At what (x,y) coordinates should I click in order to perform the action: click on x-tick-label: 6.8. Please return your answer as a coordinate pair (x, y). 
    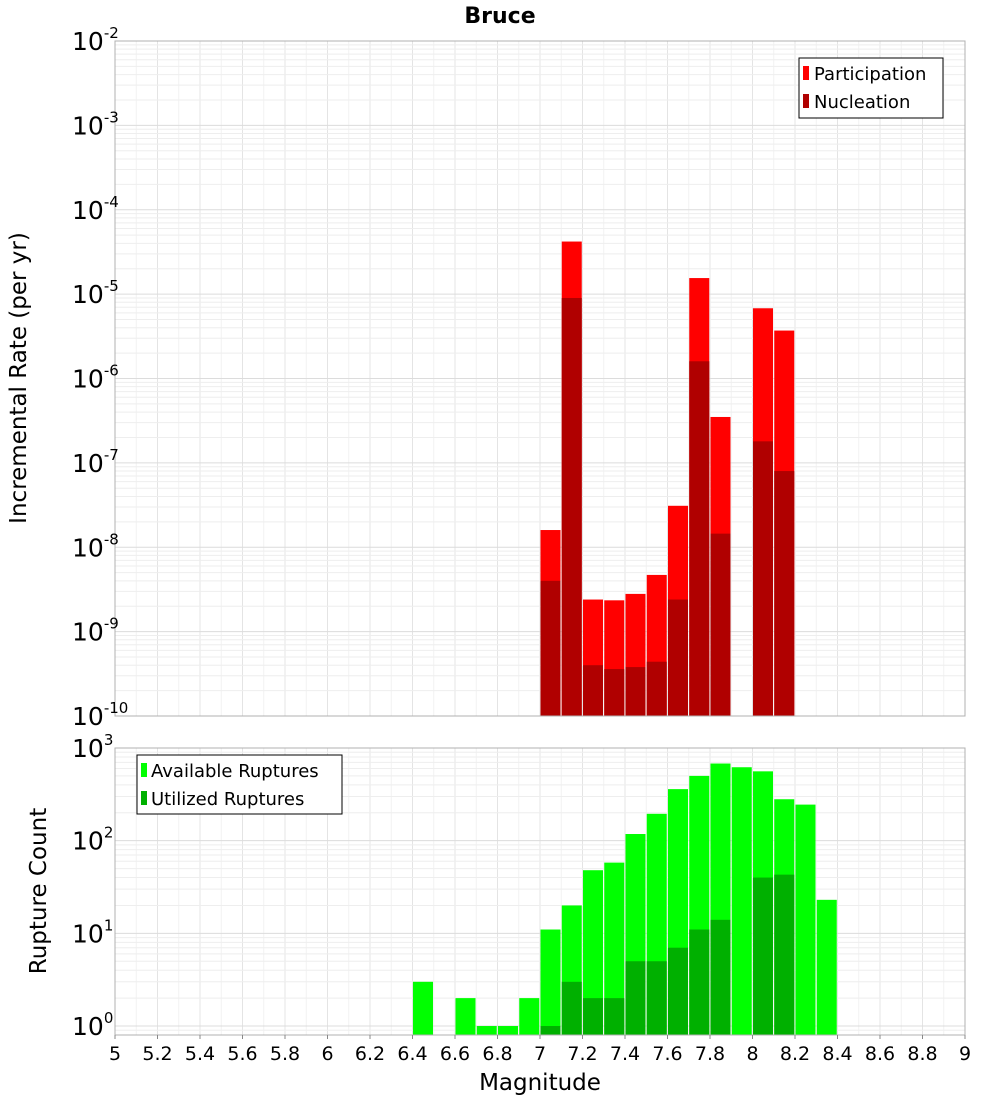
    Looking at the image, I should click on (497, 1054).